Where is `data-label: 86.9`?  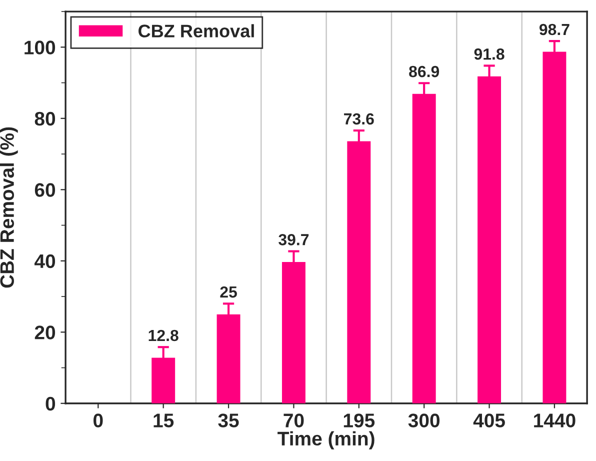 data-label: 86.9 is located at coordinates (424, 72).